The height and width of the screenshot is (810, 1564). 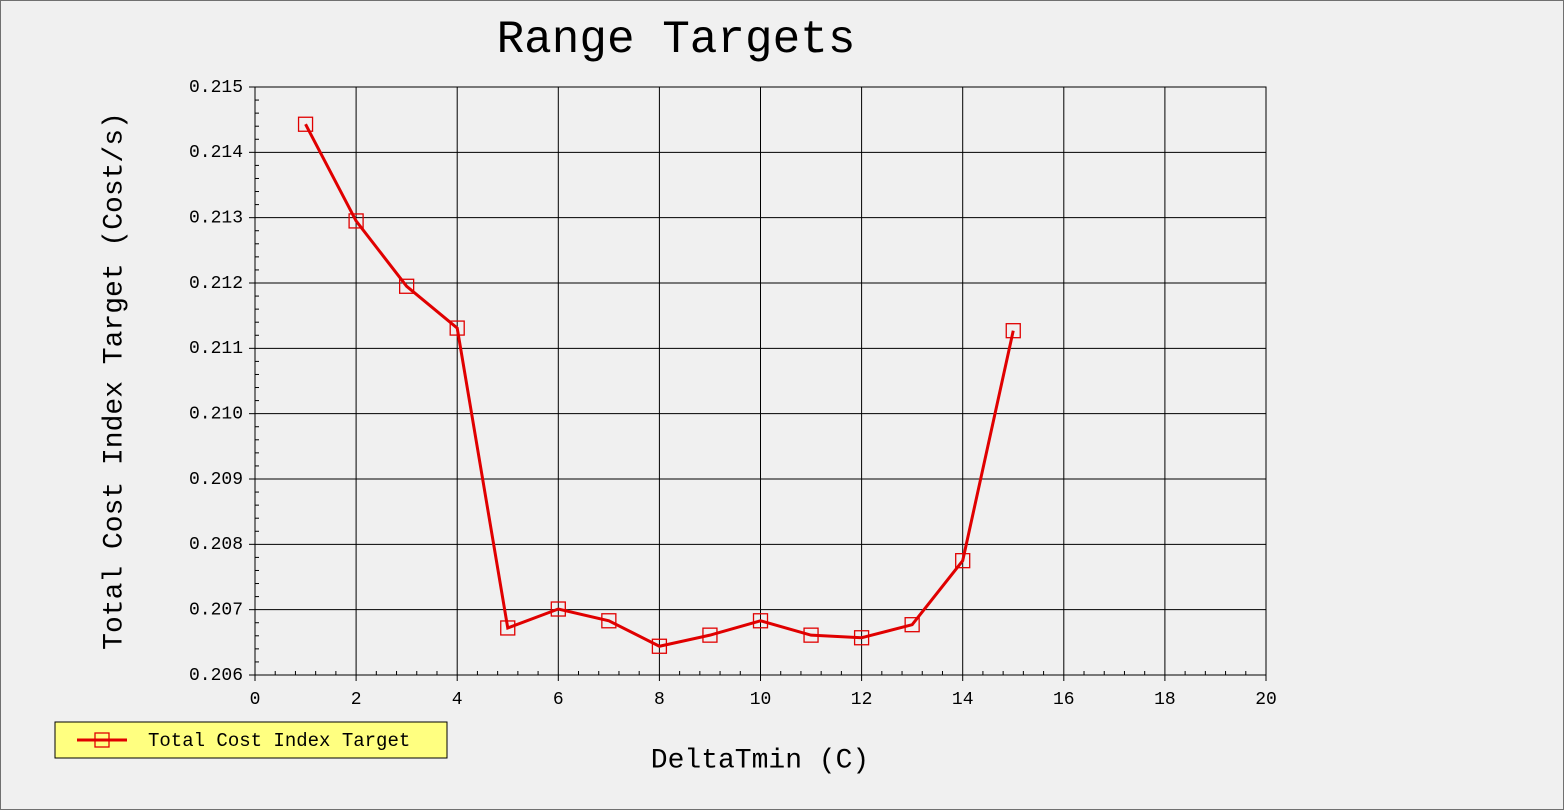 What do you see at coordinates (659, 700) in the screenshot?
I see `x-tick-label: 8` at bounding box center [659, 700].